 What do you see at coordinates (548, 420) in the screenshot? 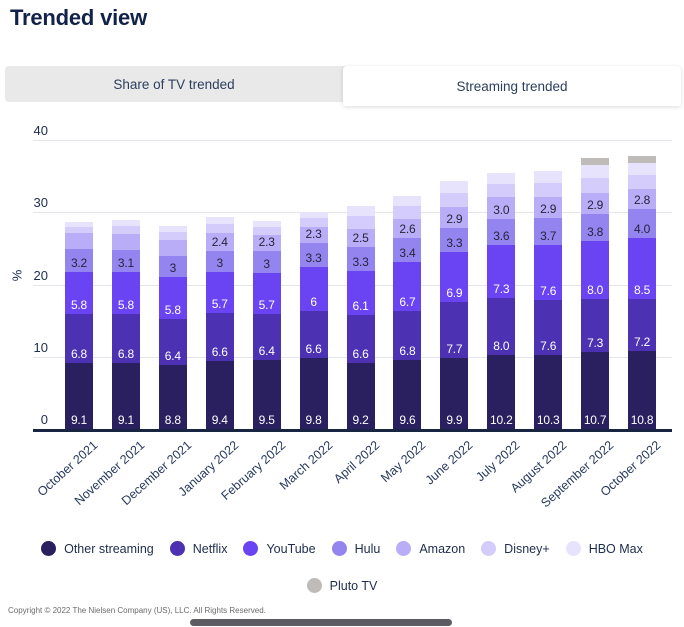
I see `segment-value-label: 10.3` at bounding box center [548, 420].